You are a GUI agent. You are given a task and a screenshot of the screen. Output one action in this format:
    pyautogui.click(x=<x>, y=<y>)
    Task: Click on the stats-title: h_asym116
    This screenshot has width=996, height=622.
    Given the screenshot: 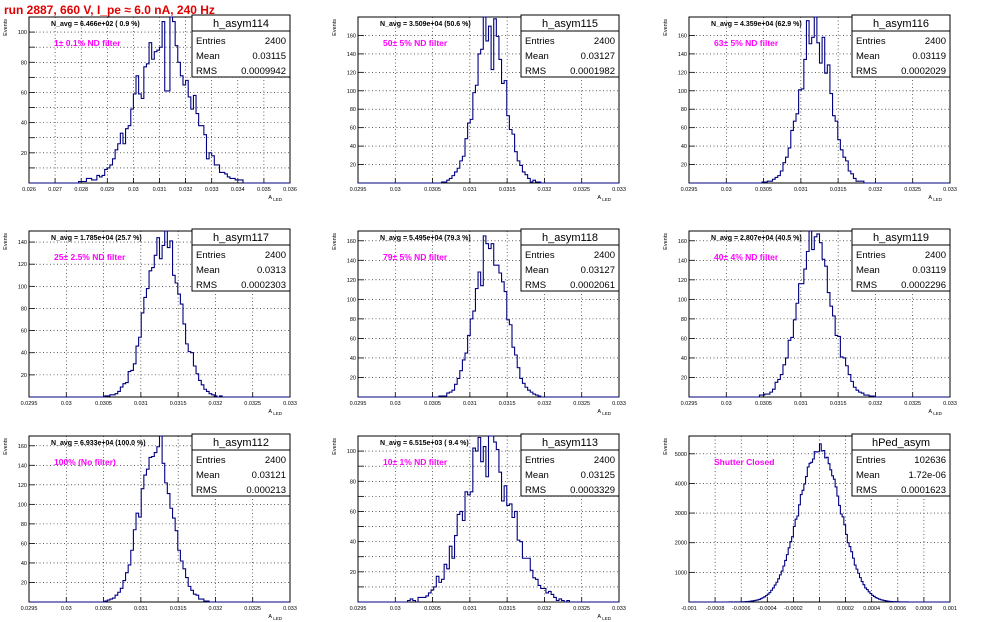 What is the action you would take?
    pyautogui.click(x=901, y=24)
    